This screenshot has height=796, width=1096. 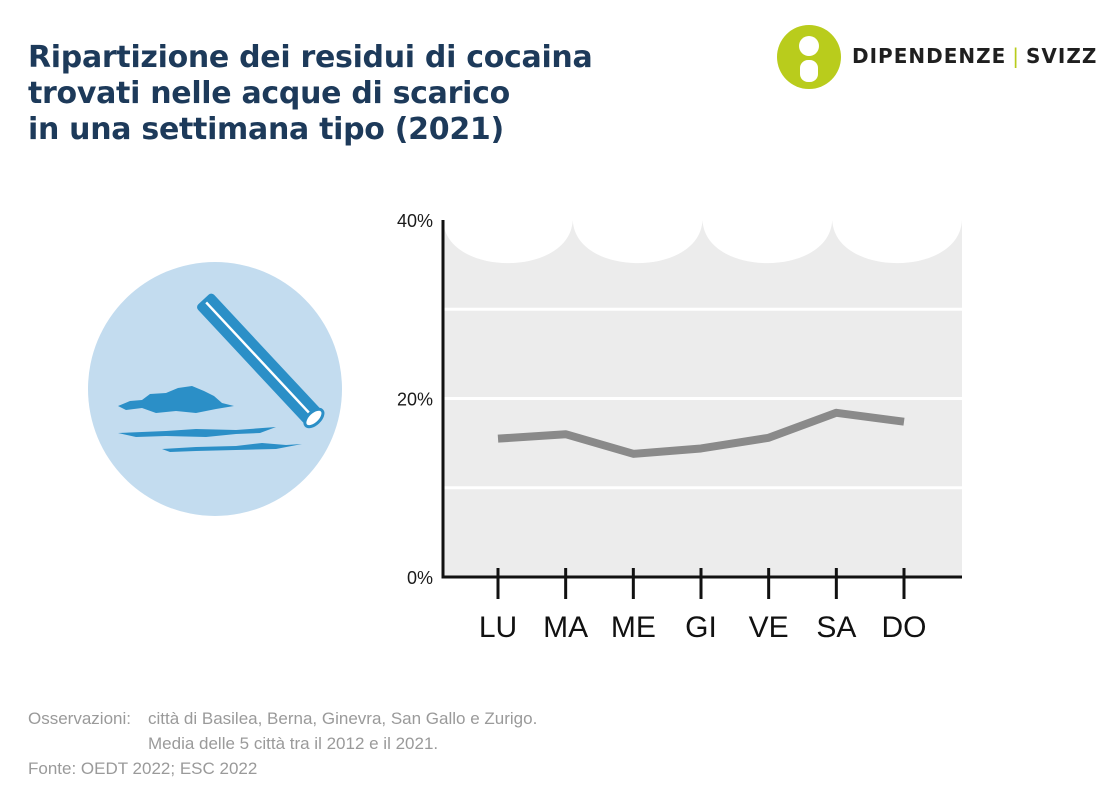 What do you see at coordinates (769, 627) in the screenshot?
I see `x-tick-label: VE` at bounding box center [769, 627].